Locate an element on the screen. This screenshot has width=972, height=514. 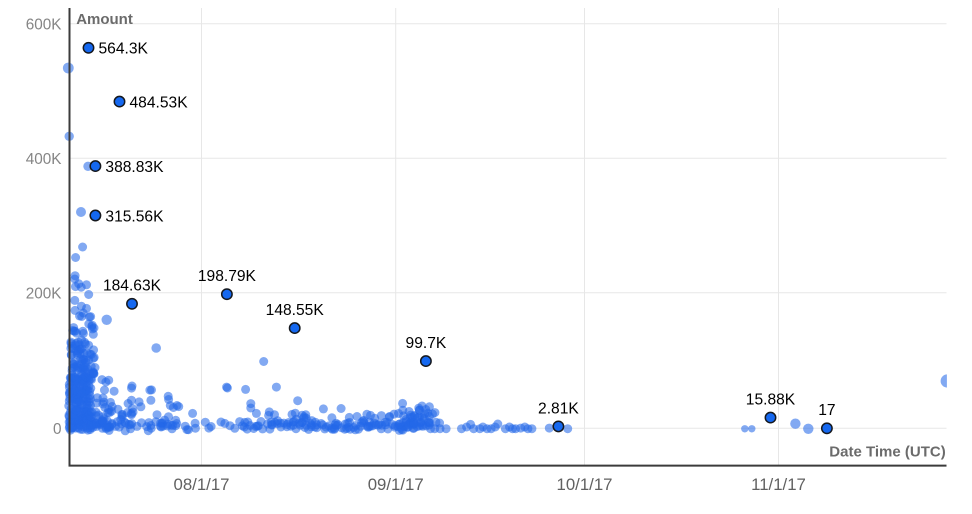
svg-text: 184.63K is located at coordinates (132, 286).